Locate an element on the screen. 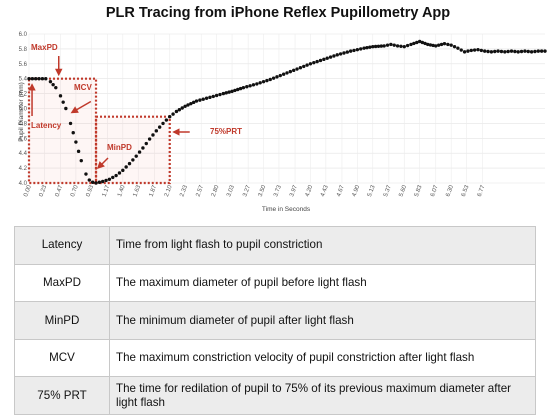  y-tick-label: 5.2 is located at coordinates (23, 95).